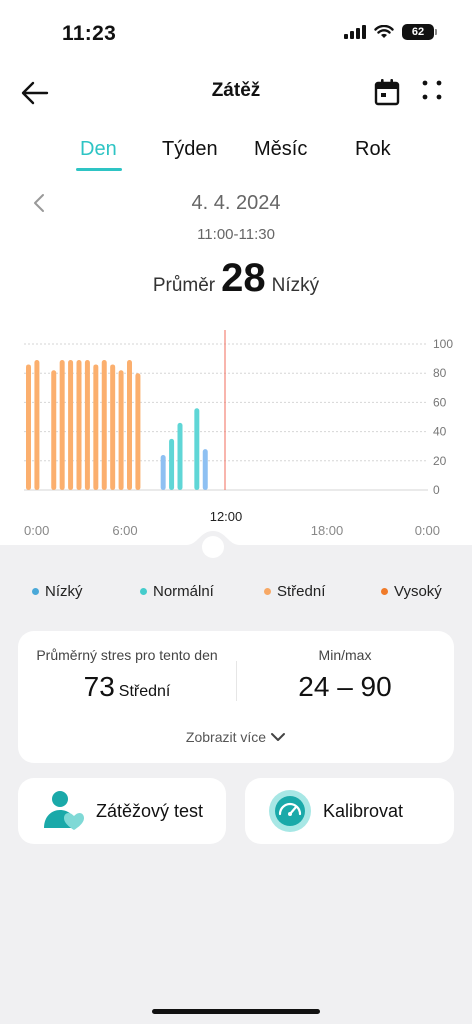 The image size is (472, 1024). What do you see at coordinates (127, 655) in the screenshot?
I see `average-stress-title: Průměrný stres pro tento den` at bounding box center [127, 655].